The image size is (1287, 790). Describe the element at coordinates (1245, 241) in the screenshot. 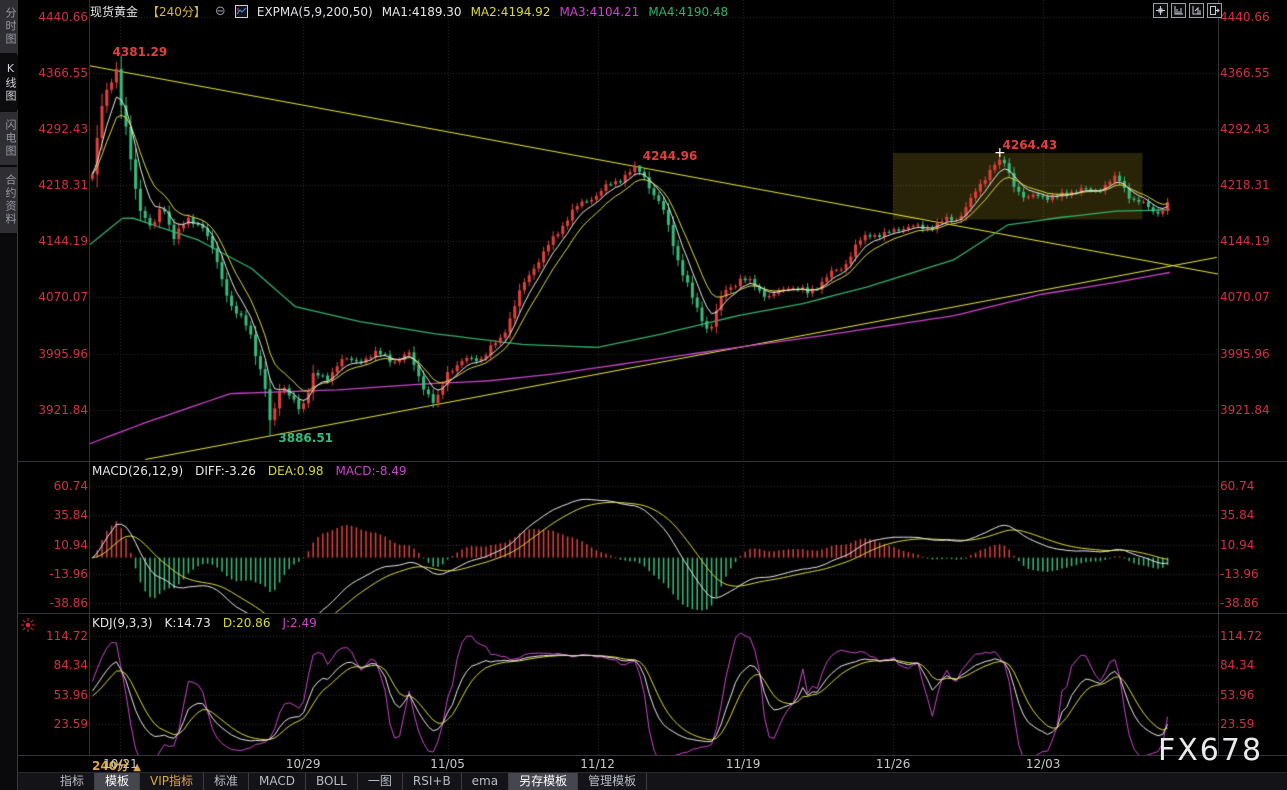

I see `axis-tick-label-right: 4144.19` at that location.